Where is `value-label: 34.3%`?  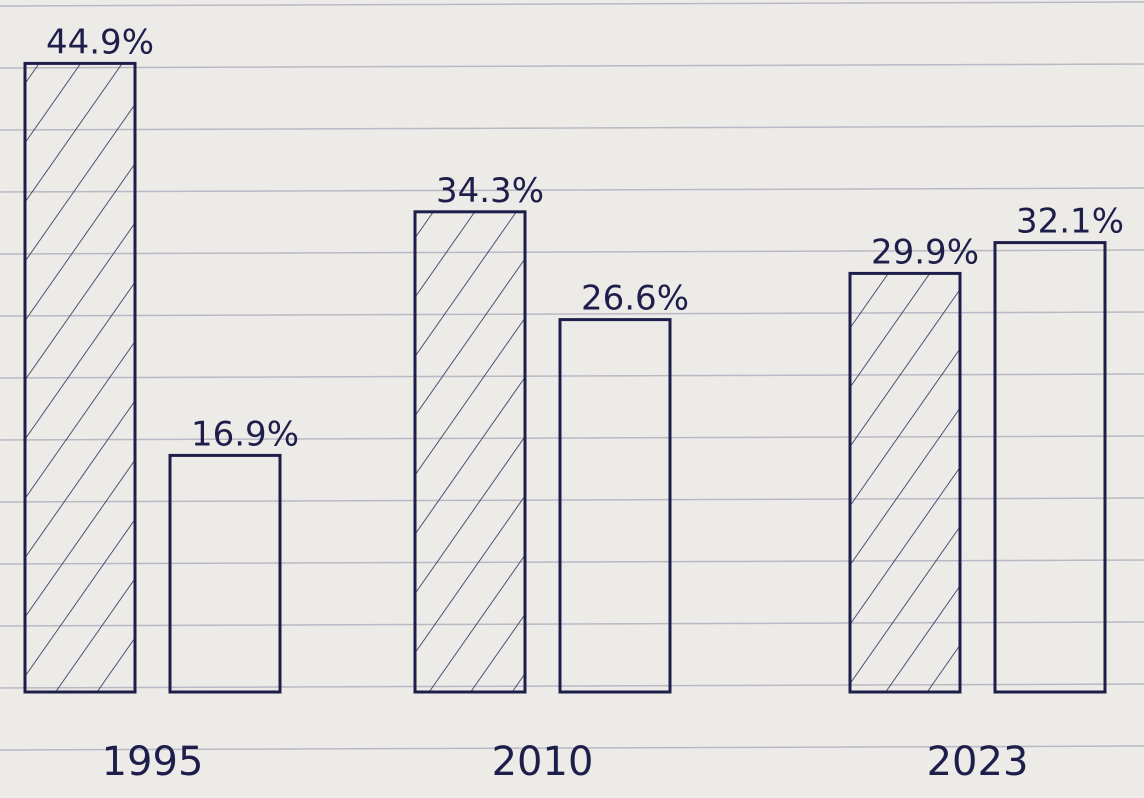
value-label: 34.3% is located at coordinates (490, 191).